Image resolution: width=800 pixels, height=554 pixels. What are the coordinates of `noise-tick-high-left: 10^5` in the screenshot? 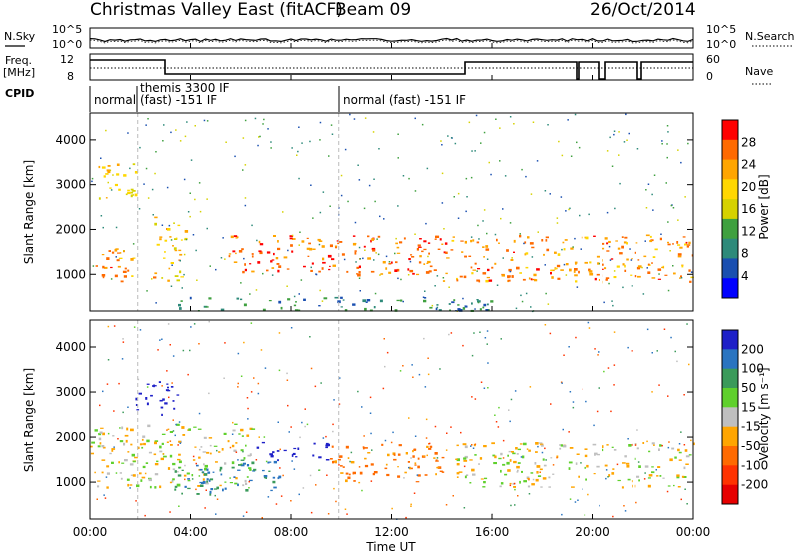 It's located at (67, 29).